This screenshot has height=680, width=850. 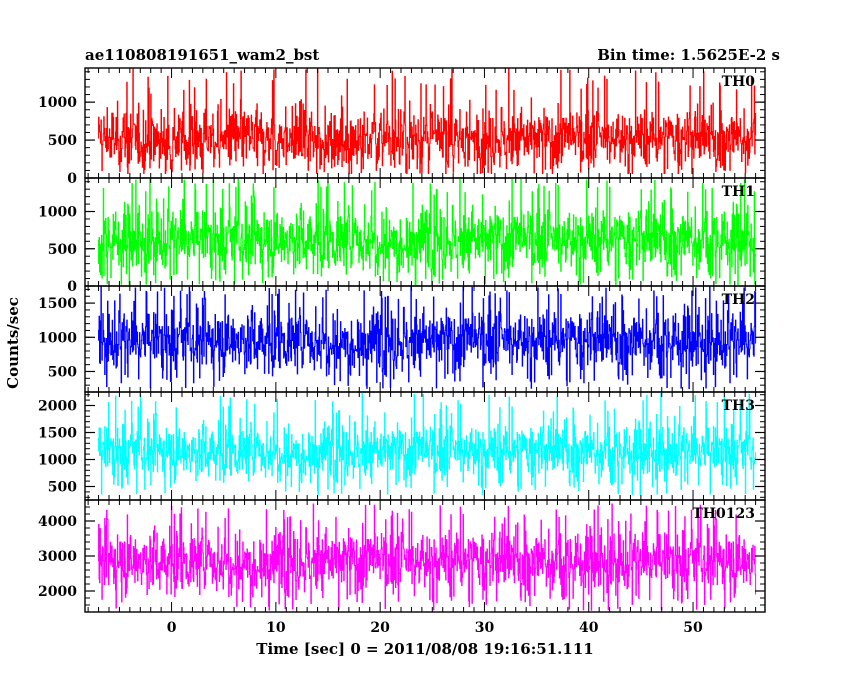 I want to click on y-axis-title: Counts/sec, so click(x=13, y=343).